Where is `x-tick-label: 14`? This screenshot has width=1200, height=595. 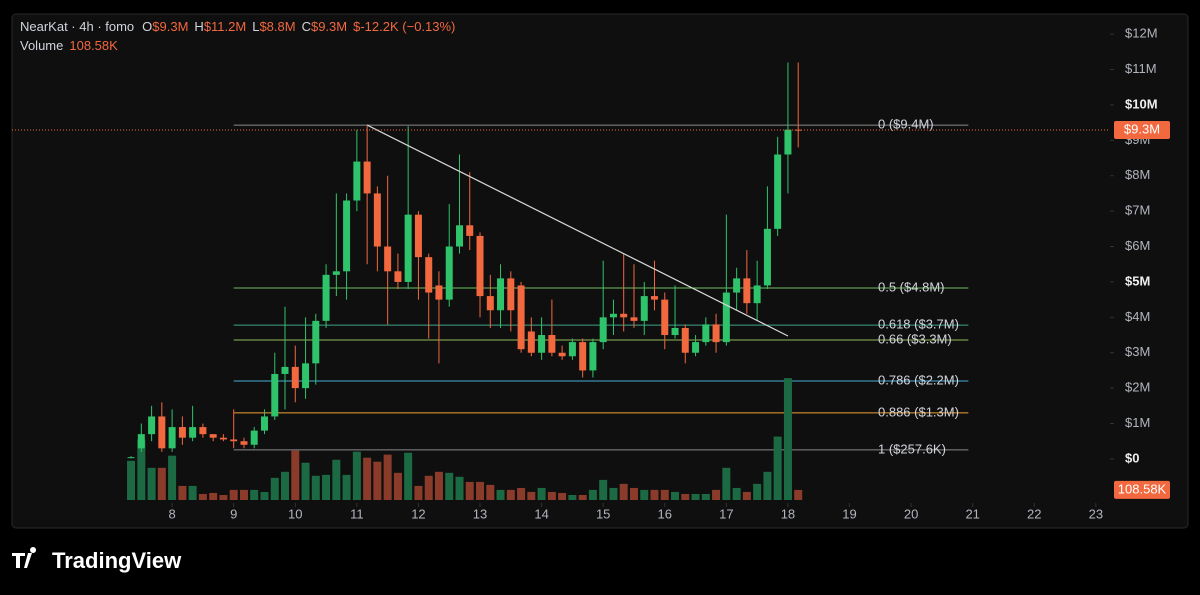 x-tick-label: 14 is located at coordinates (541, 513).